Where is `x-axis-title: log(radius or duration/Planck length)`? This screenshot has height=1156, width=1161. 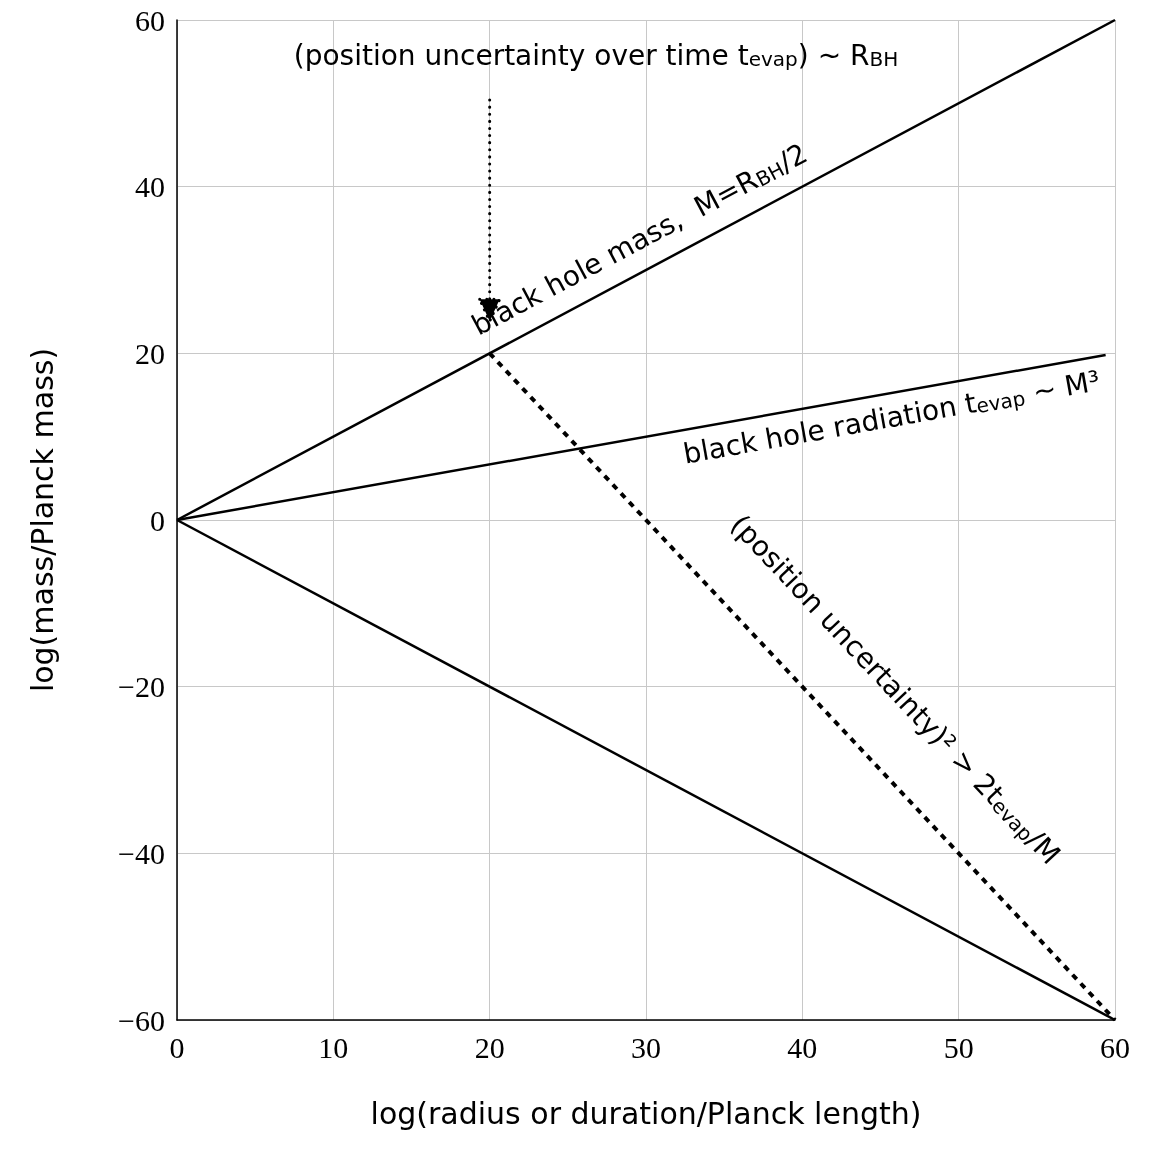
x-axis-title: log(radius or duration/Planck length) is located at coordinates (646, 1113).